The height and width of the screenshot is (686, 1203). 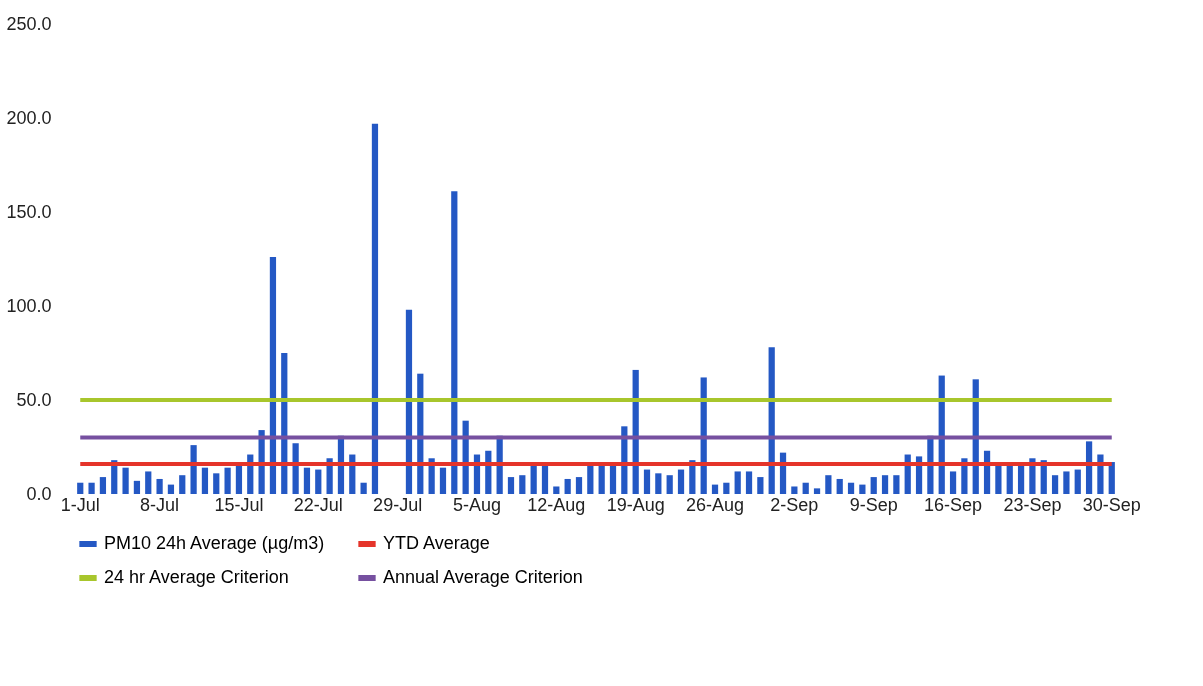 I want to click on legend-label: YTD Average, so click(x=436, y=543).